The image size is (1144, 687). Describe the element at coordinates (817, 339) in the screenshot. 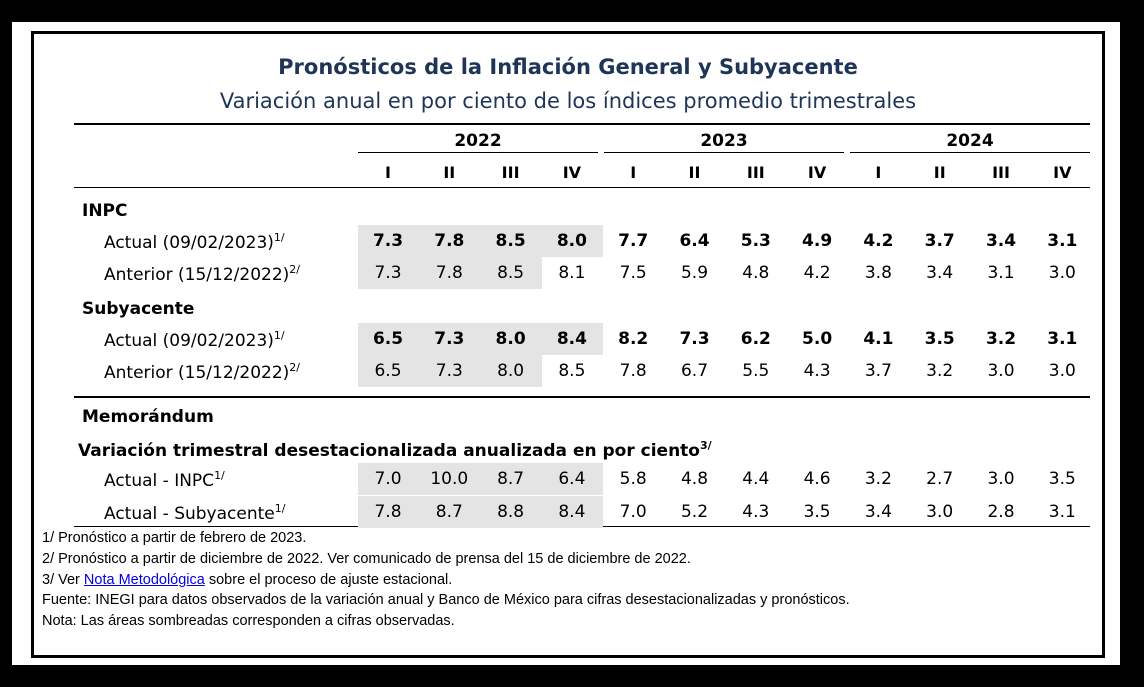

I see `table-cell: 5.0` at that location.